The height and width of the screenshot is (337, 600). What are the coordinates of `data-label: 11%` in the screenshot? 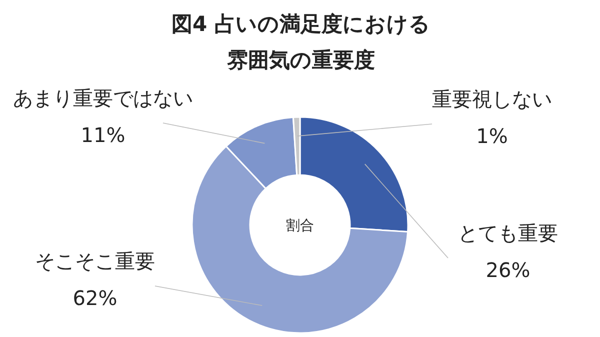 It's located at (103, 135).